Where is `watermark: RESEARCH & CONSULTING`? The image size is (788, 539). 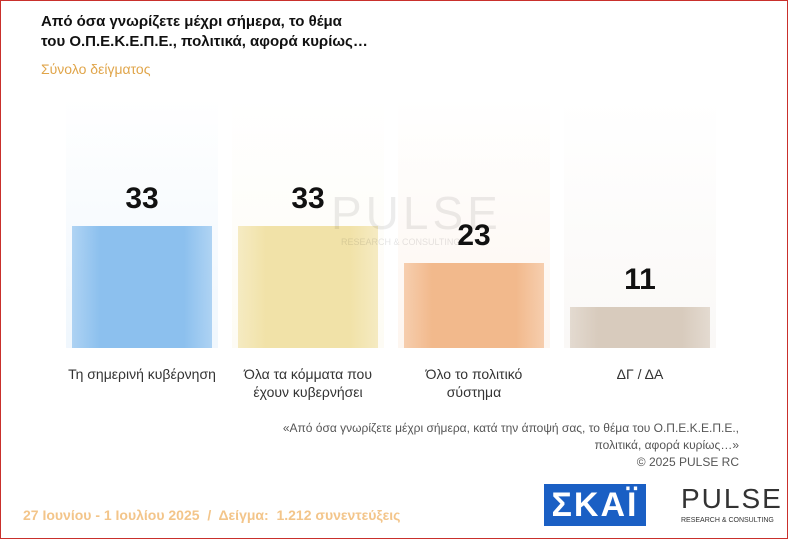
watermark: RESEARCH & CONSULTING is located at coordinates (401, 242).